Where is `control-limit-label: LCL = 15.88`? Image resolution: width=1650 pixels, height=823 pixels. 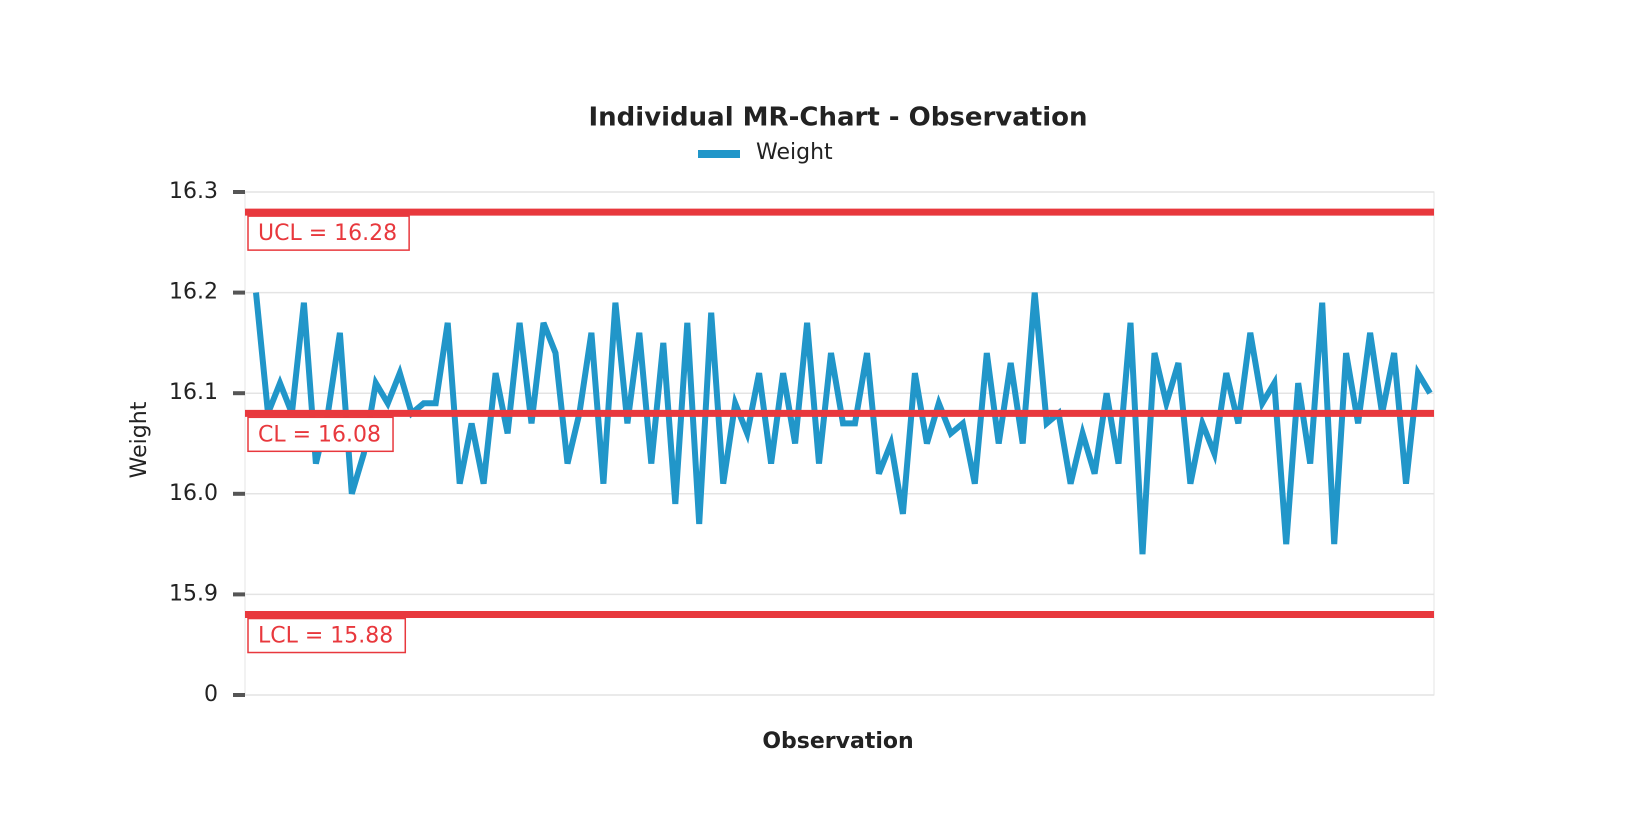
control-limit-label: LCL = 15.88 is located at coordinates (325, 636).